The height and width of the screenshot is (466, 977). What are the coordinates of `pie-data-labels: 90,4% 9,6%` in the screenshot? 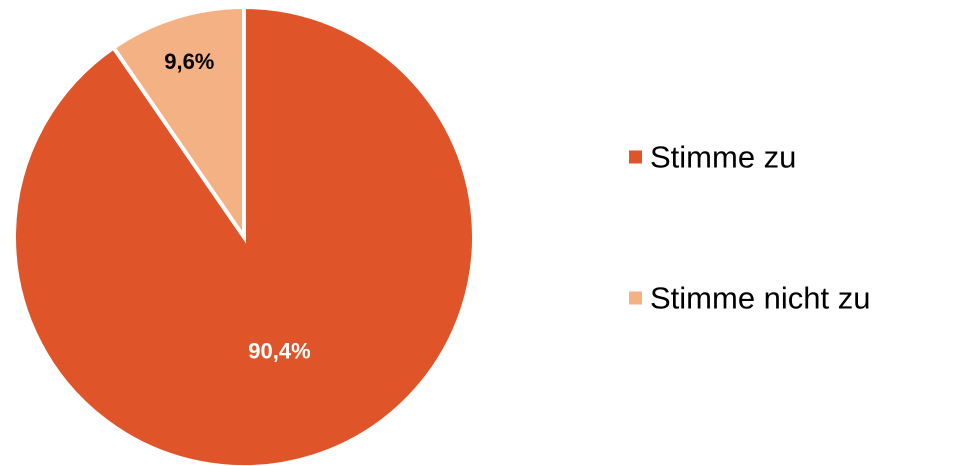 It's located at (237, 206).